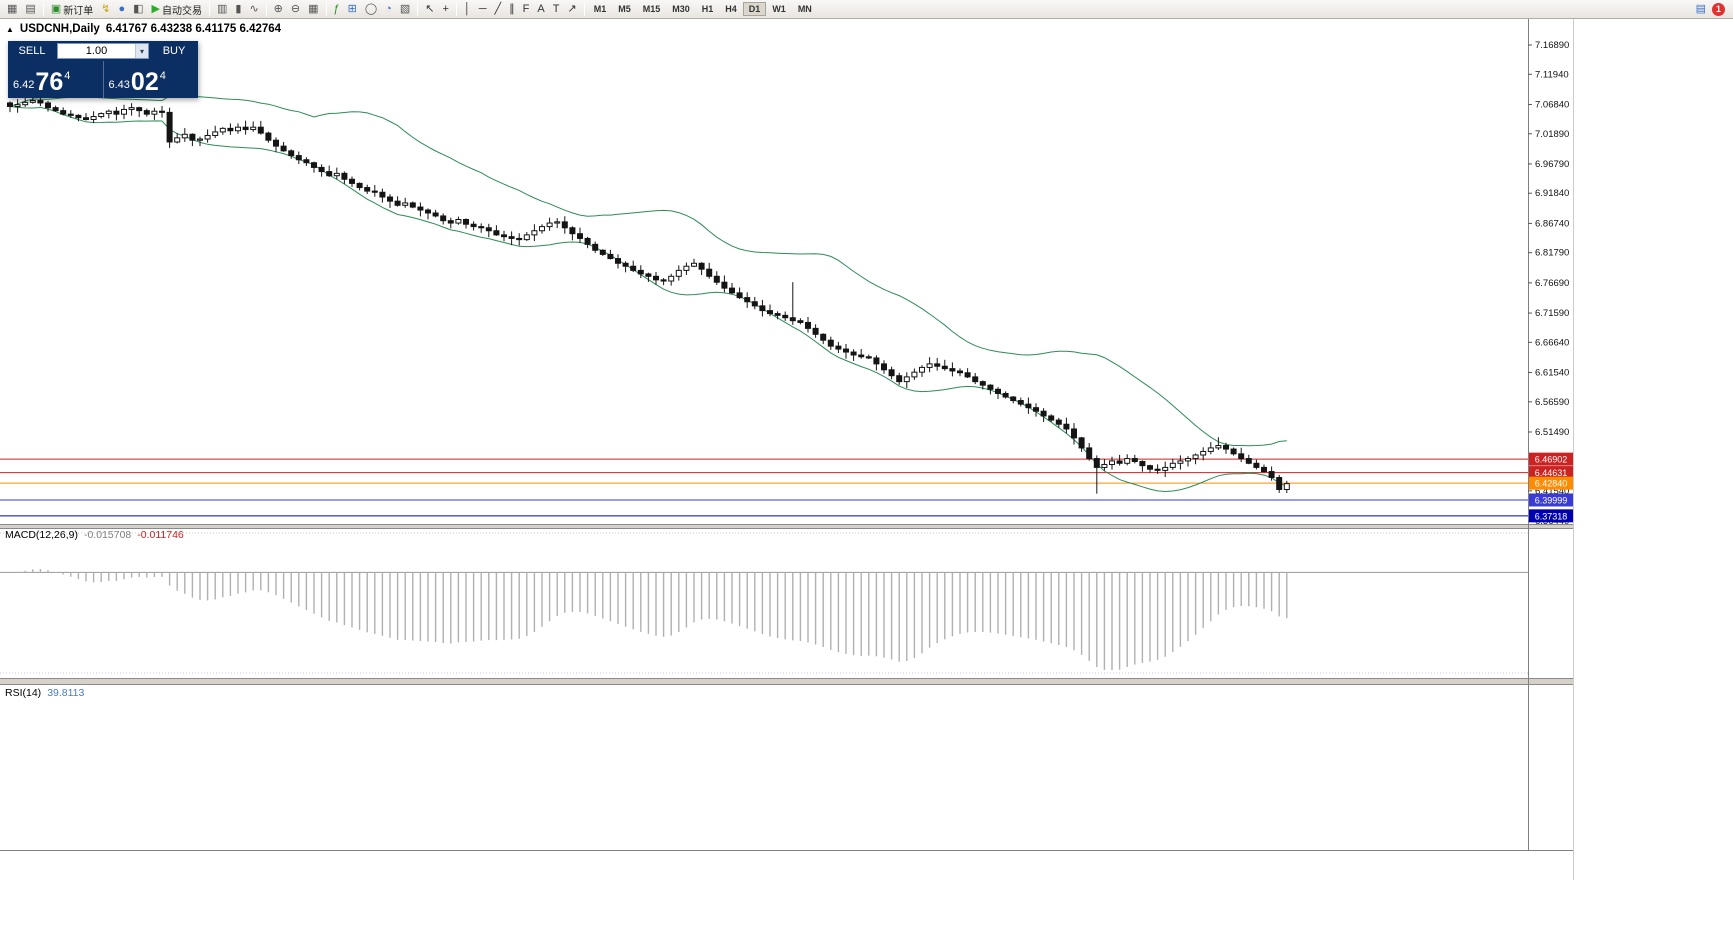 The height and width of the screenshot is (940, 1733). What do you see at coordinates (681, 9) in the screenshot?
I see `timeframe-m30-button: M30` at bounding box center [681, 9].